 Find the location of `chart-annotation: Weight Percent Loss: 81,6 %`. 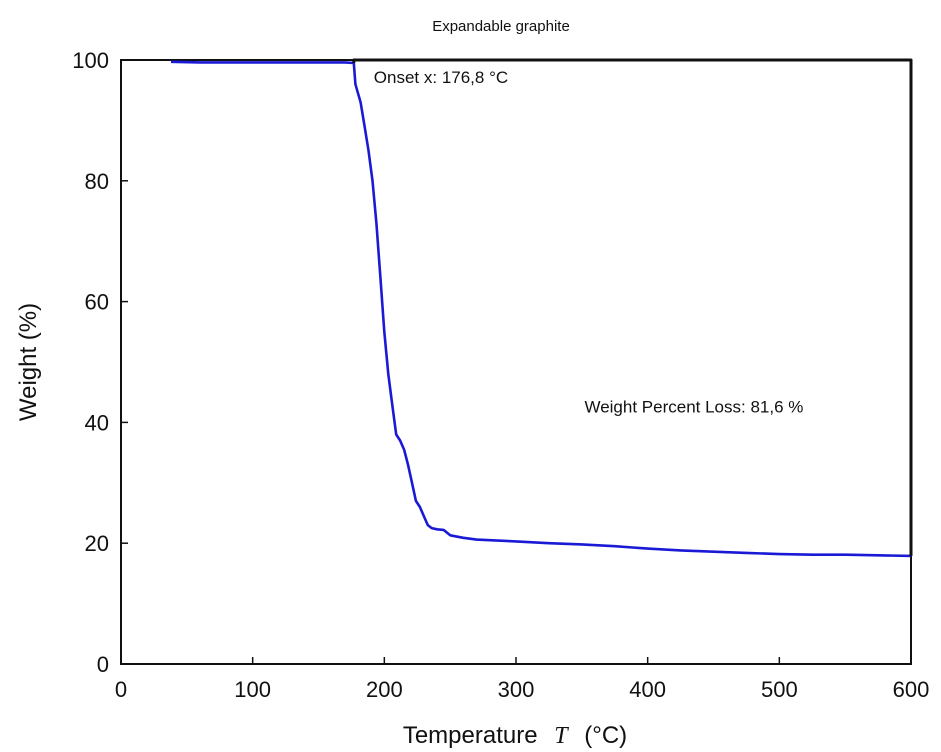

chart-annotation: Weight Percent Loss: 81,6 % is located at coordinates (693, 407).